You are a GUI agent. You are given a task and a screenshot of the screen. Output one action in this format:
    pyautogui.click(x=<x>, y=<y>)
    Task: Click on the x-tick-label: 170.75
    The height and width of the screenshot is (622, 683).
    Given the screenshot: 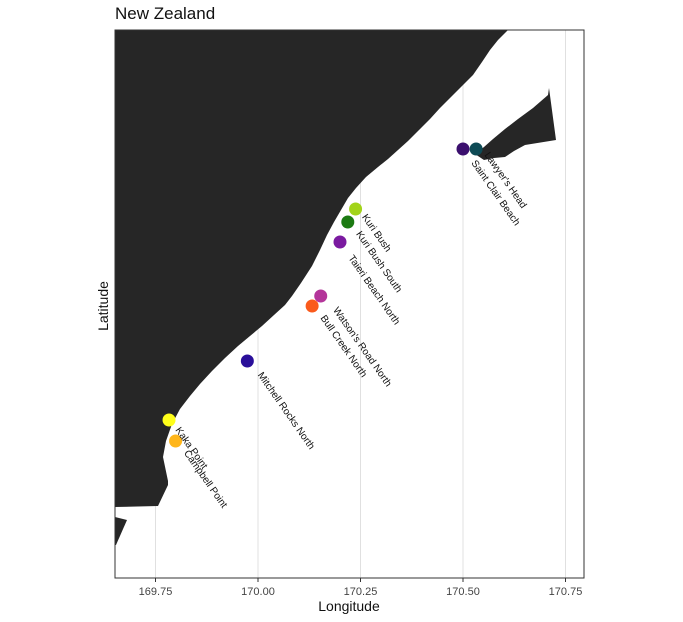 What is the action you would take?
    pyautogui.click(x=566, y=592)
    